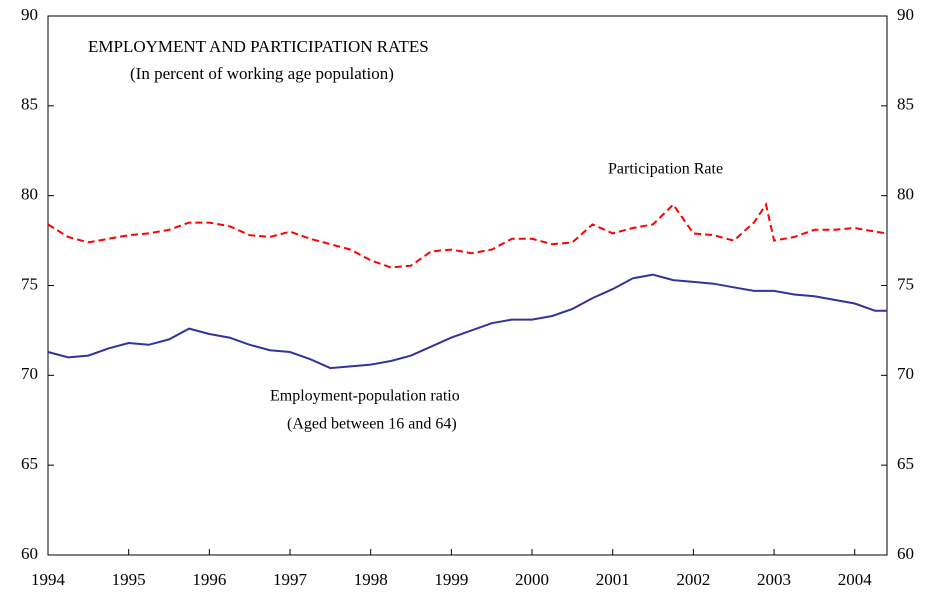 The width and height of the screenshot is (934, 604). Describe the element at coordinates (372, 424) in the screenshot. I see `annotation: (Aged between 16 and 64)` at that location.